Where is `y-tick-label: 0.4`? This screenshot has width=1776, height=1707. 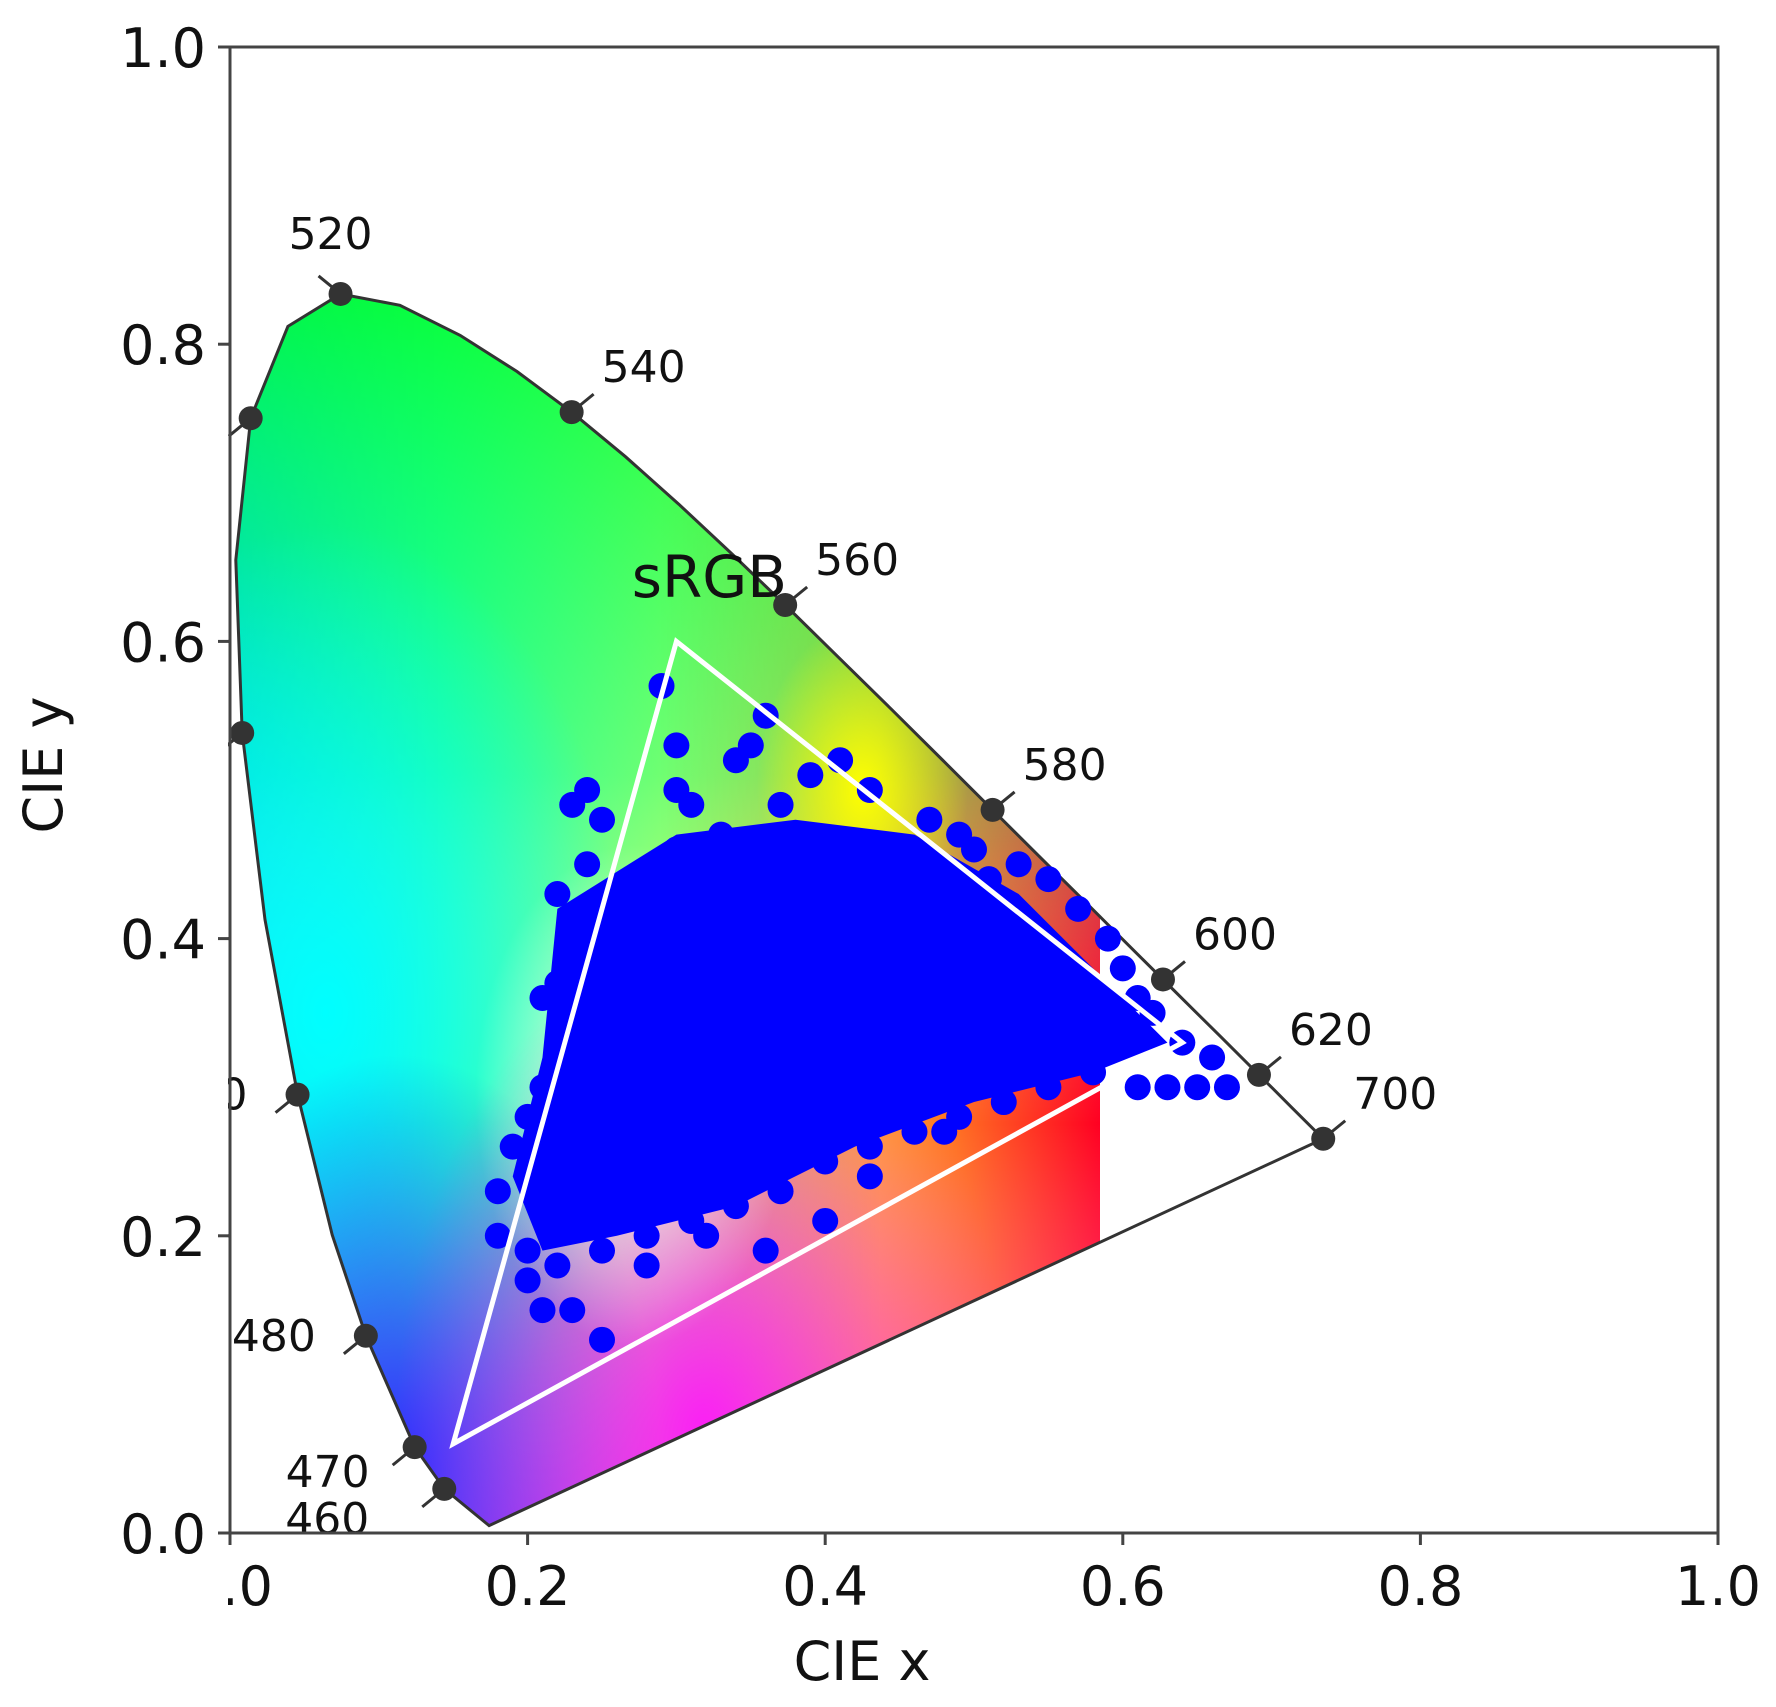
y-tick-label: 0.4 is located at coordinates (163, 940).